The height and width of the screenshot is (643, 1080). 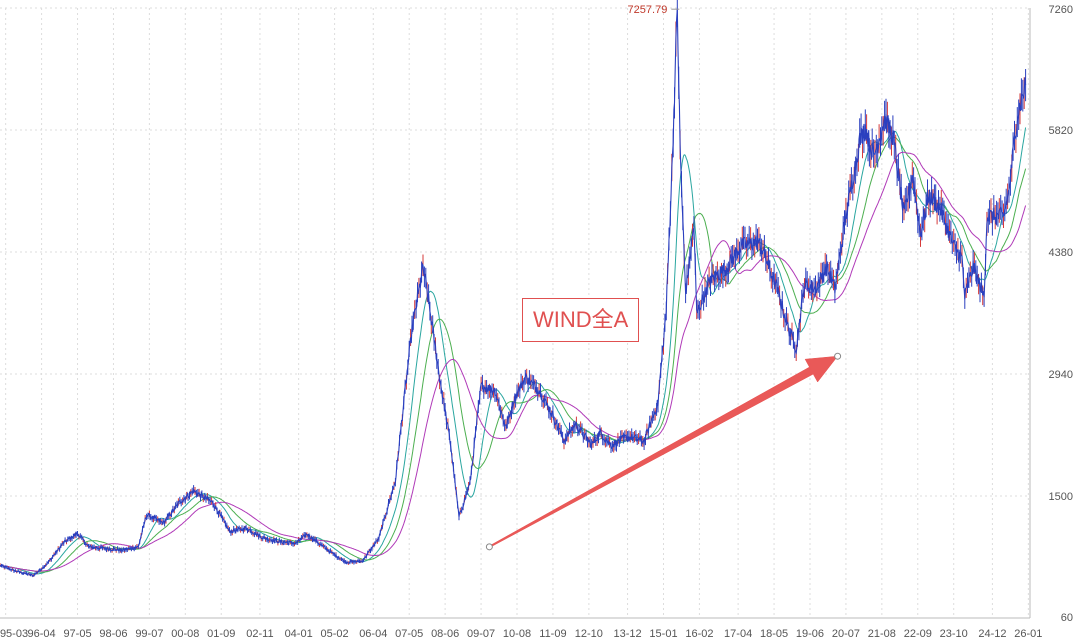 I want to click on arrow-start-handle, so click(x=489, y=547).